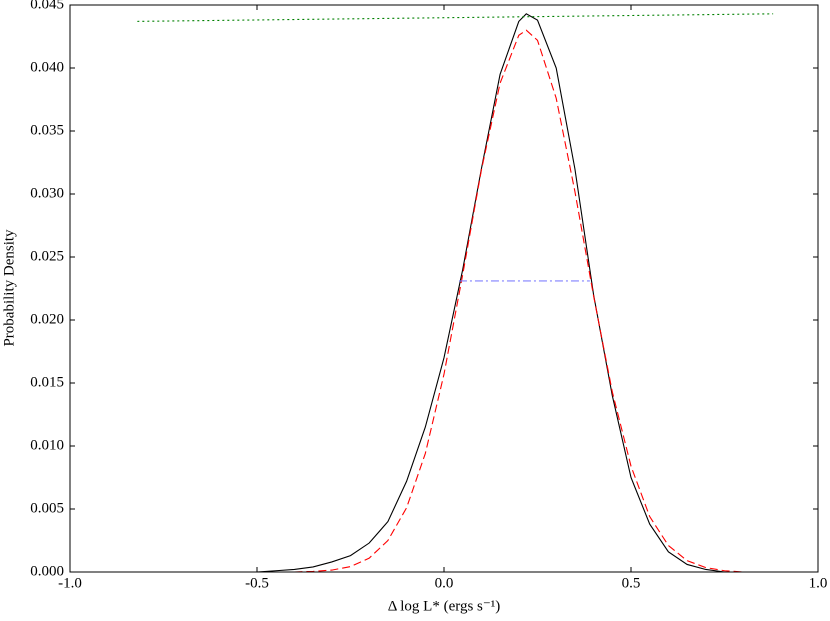 The height and width of the screenshot is (621, 830). I want to click on x-tick-label: 0.0, so click(444, 583).